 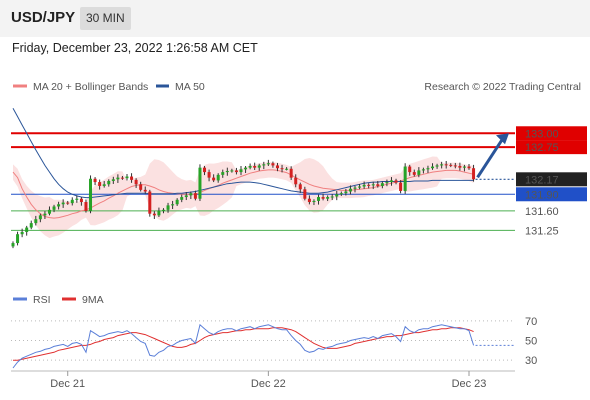 I want to click on level-label-4: 131.25, so click(x=542, y=231).